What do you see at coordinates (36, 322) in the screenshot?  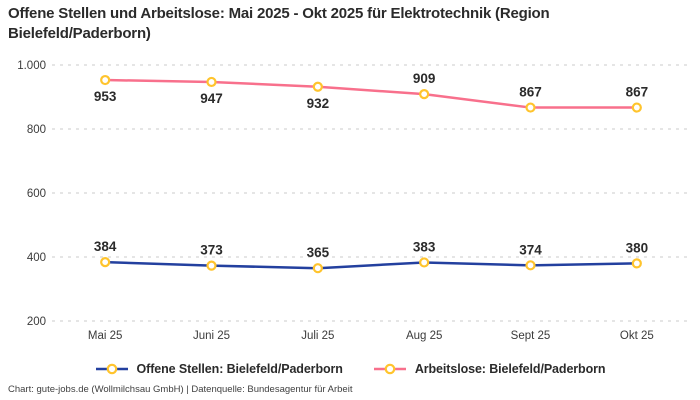 I see `y-tick-label: 200` at bounding box center [36, 322].